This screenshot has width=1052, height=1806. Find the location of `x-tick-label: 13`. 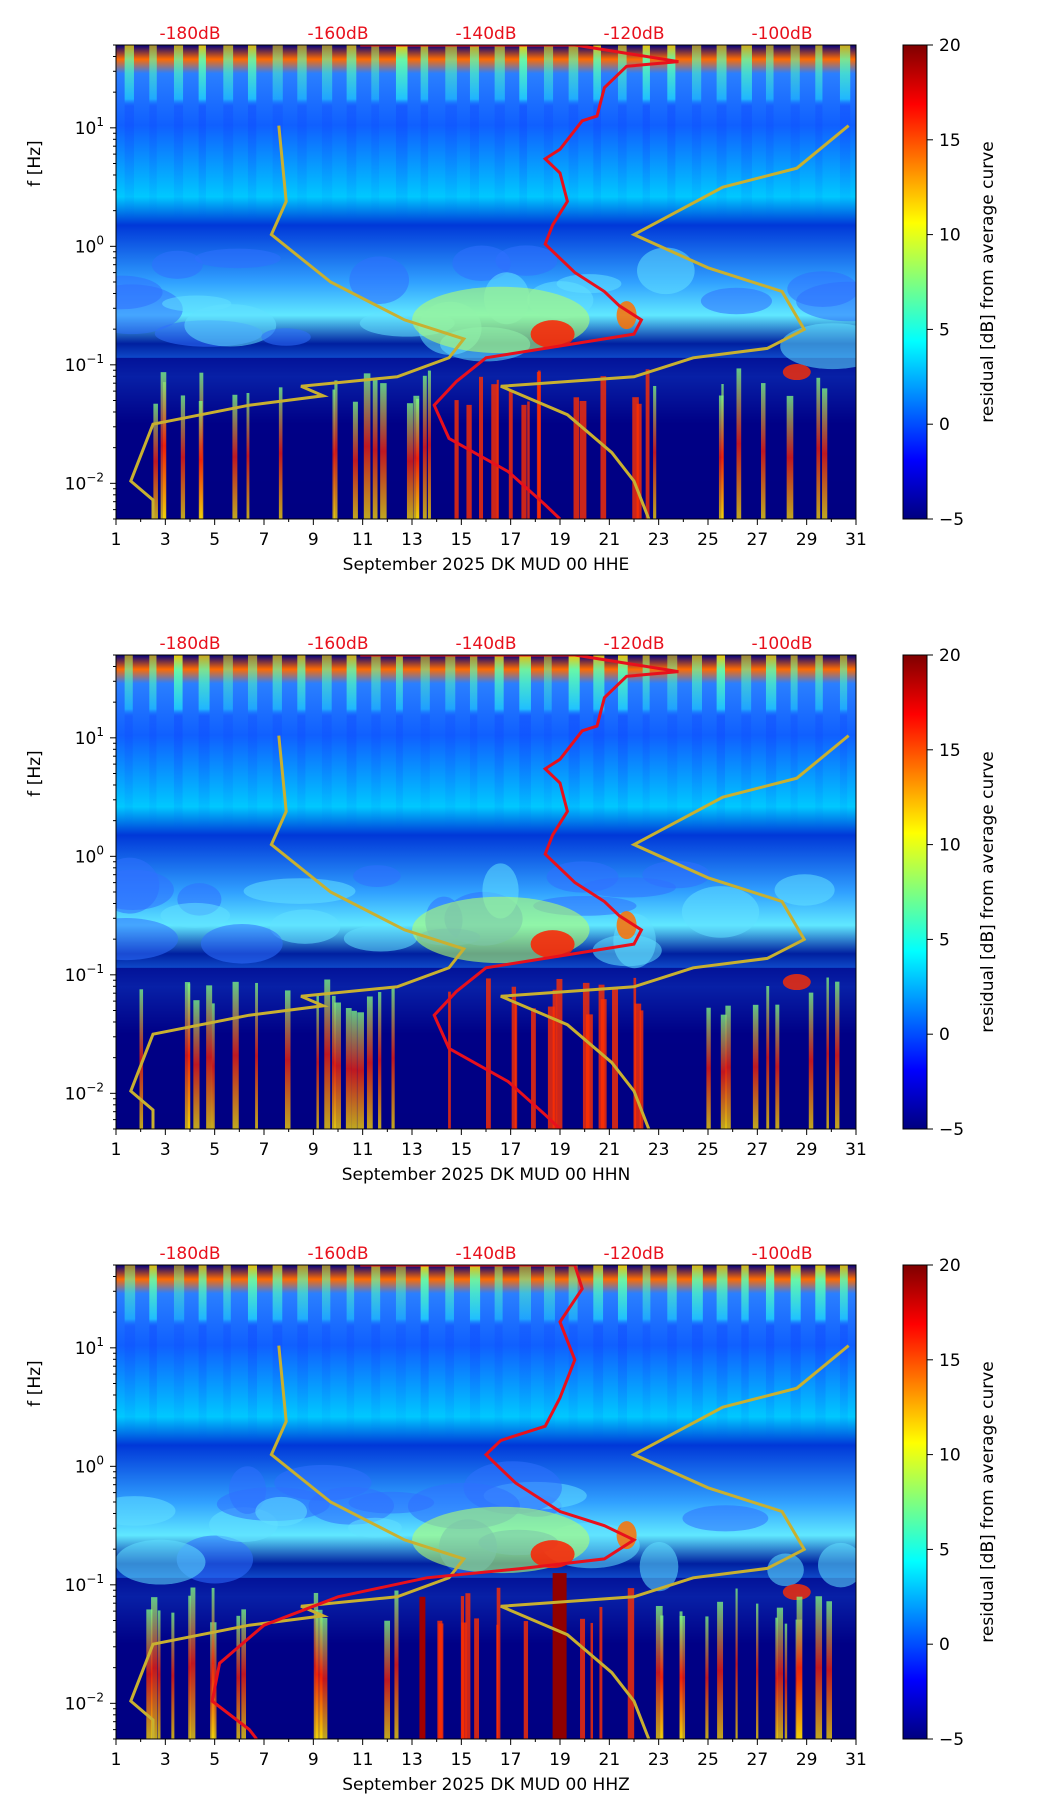

x-tick-label: 13 is located at coordinates (412, 1760).